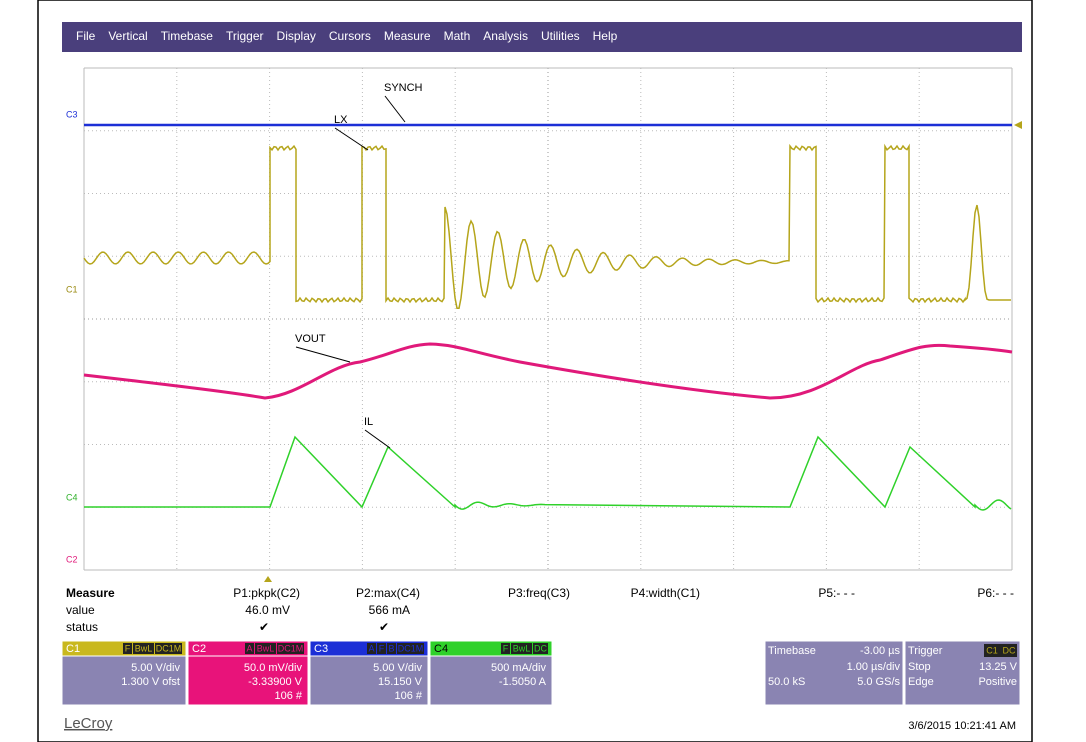 The height and width of the screenshot is (742, 1086). Describe the element at coordinates (995, 593) in the screenshot. I see `param-name: P6:- - -` at that location.